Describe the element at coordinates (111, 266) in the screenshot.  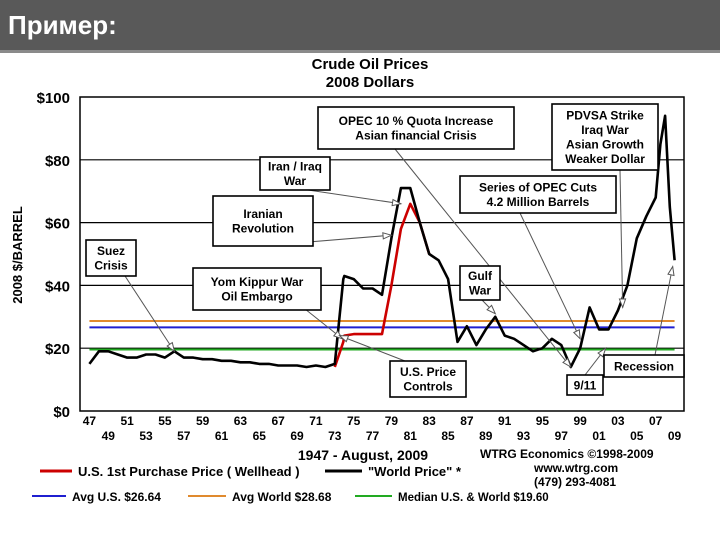
I see `annotation-text: Crisis` at that location.